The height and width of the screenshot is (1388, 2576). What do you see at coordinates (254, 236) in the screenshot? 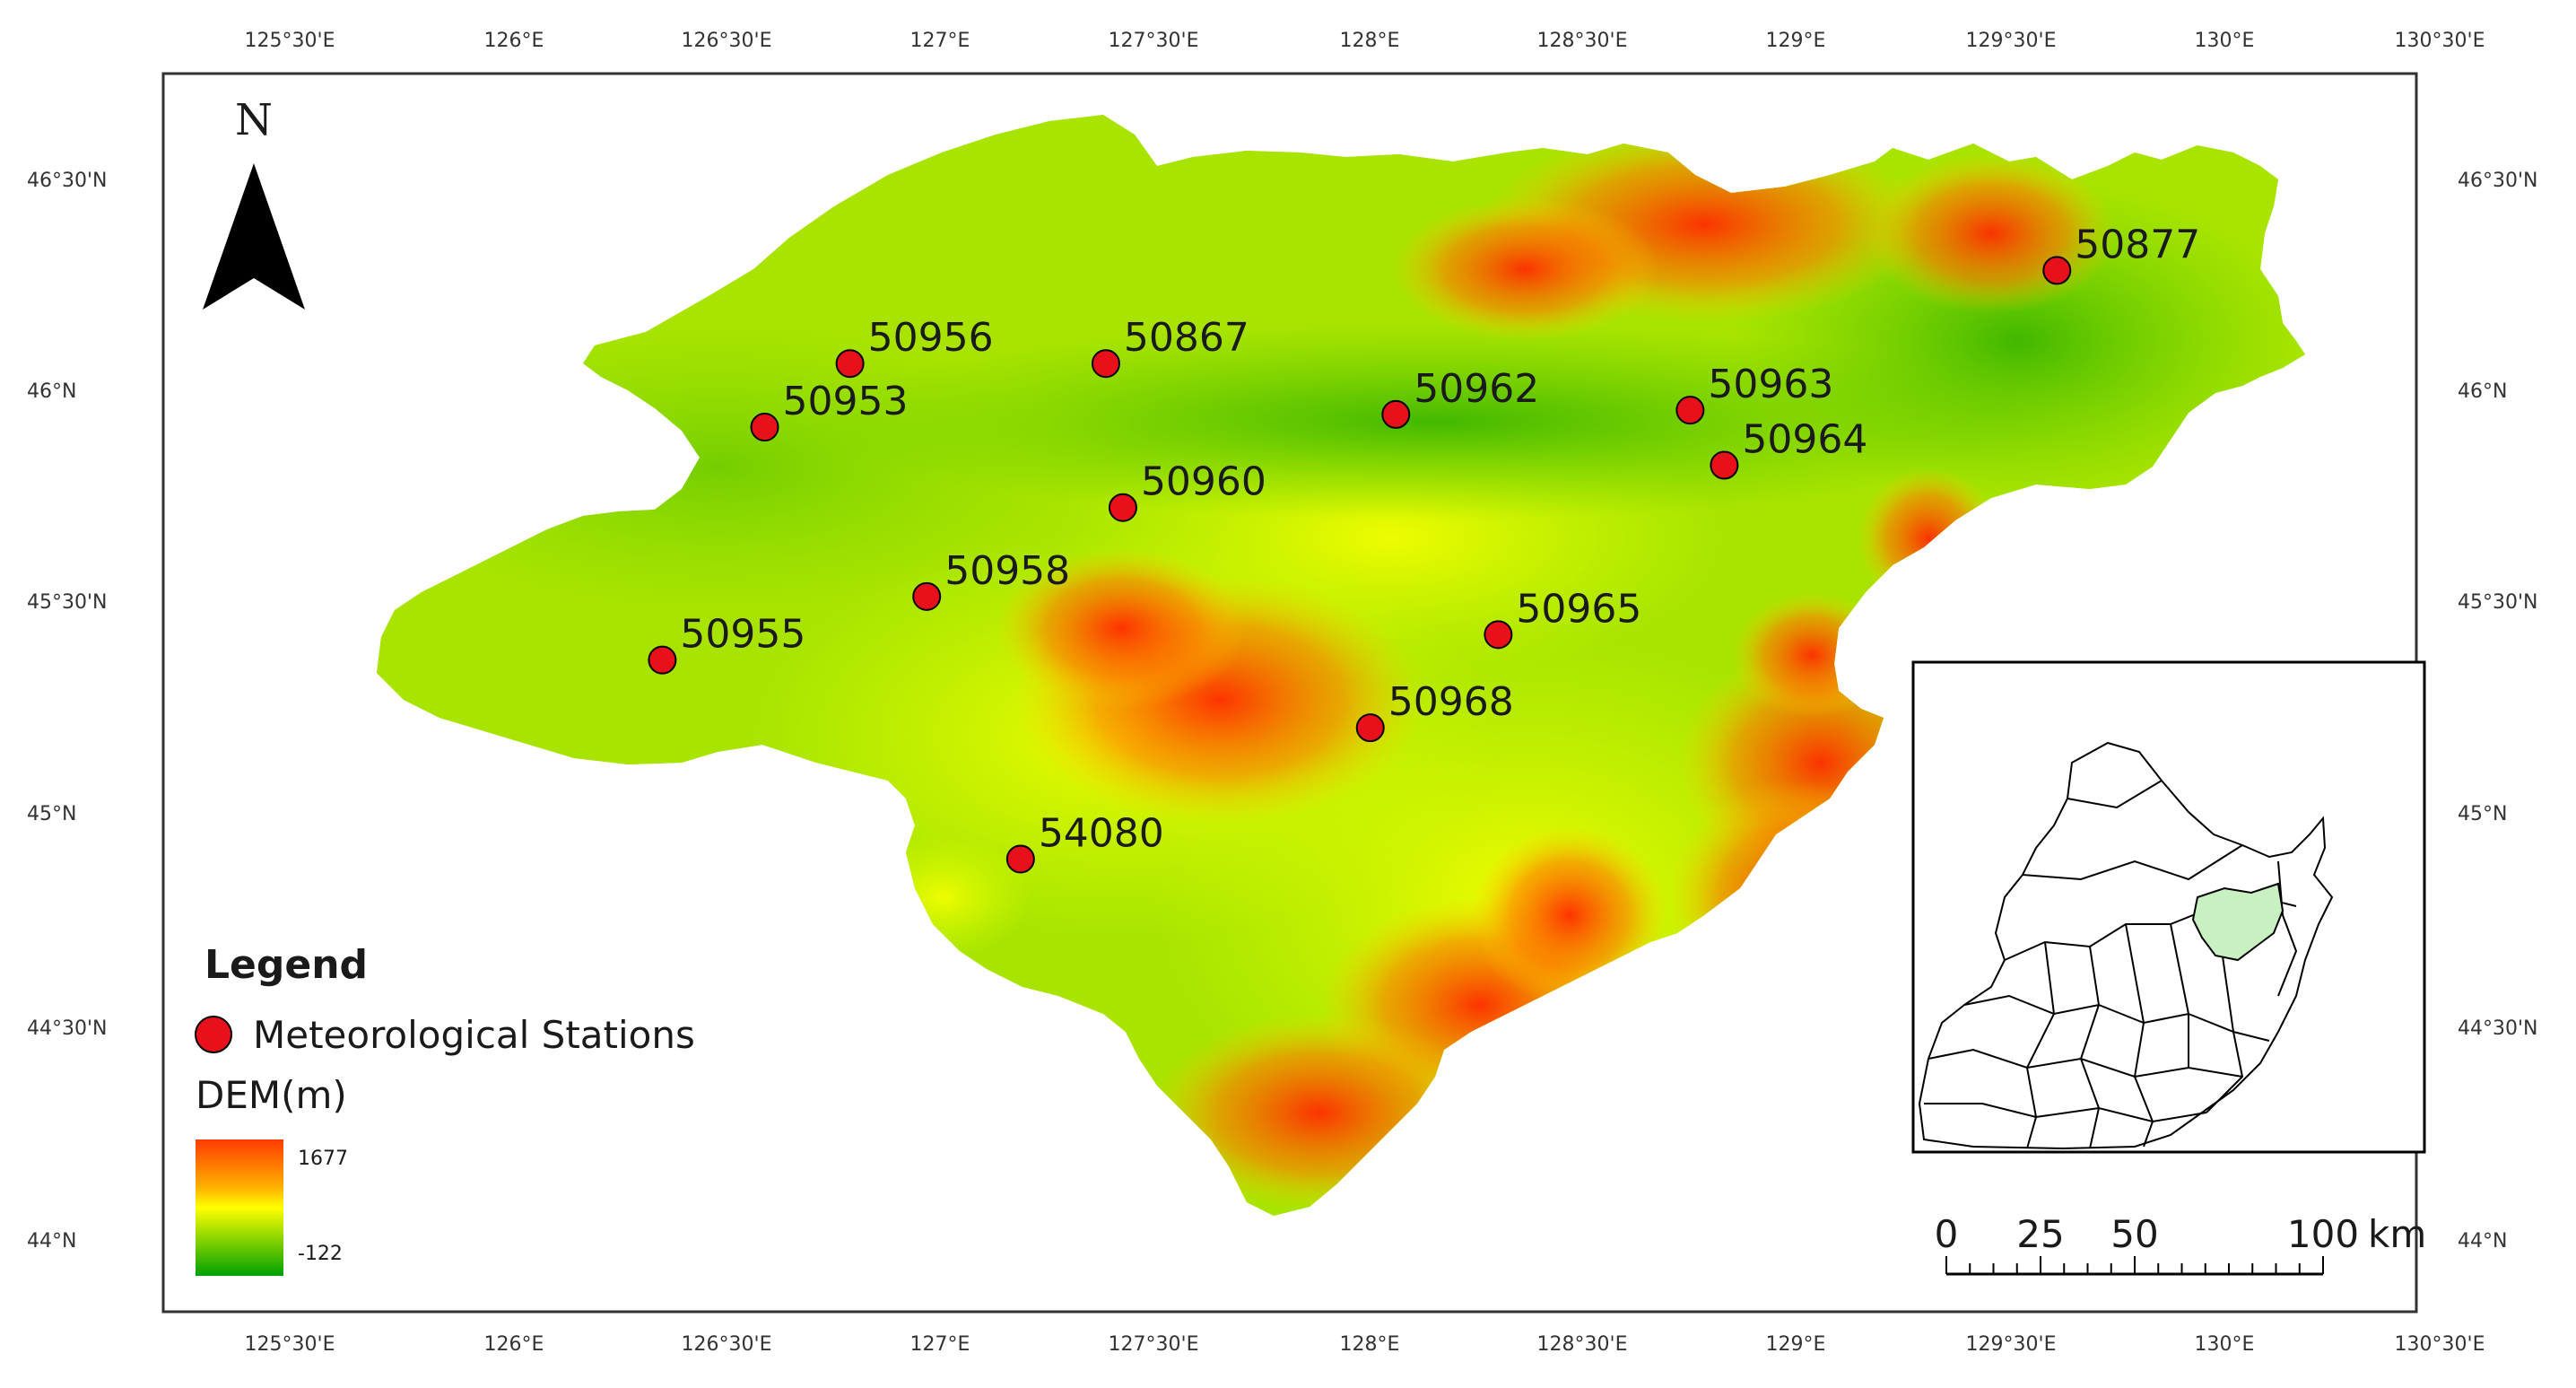
I see `north-arrow-icon` at bounding box center [254, 236].